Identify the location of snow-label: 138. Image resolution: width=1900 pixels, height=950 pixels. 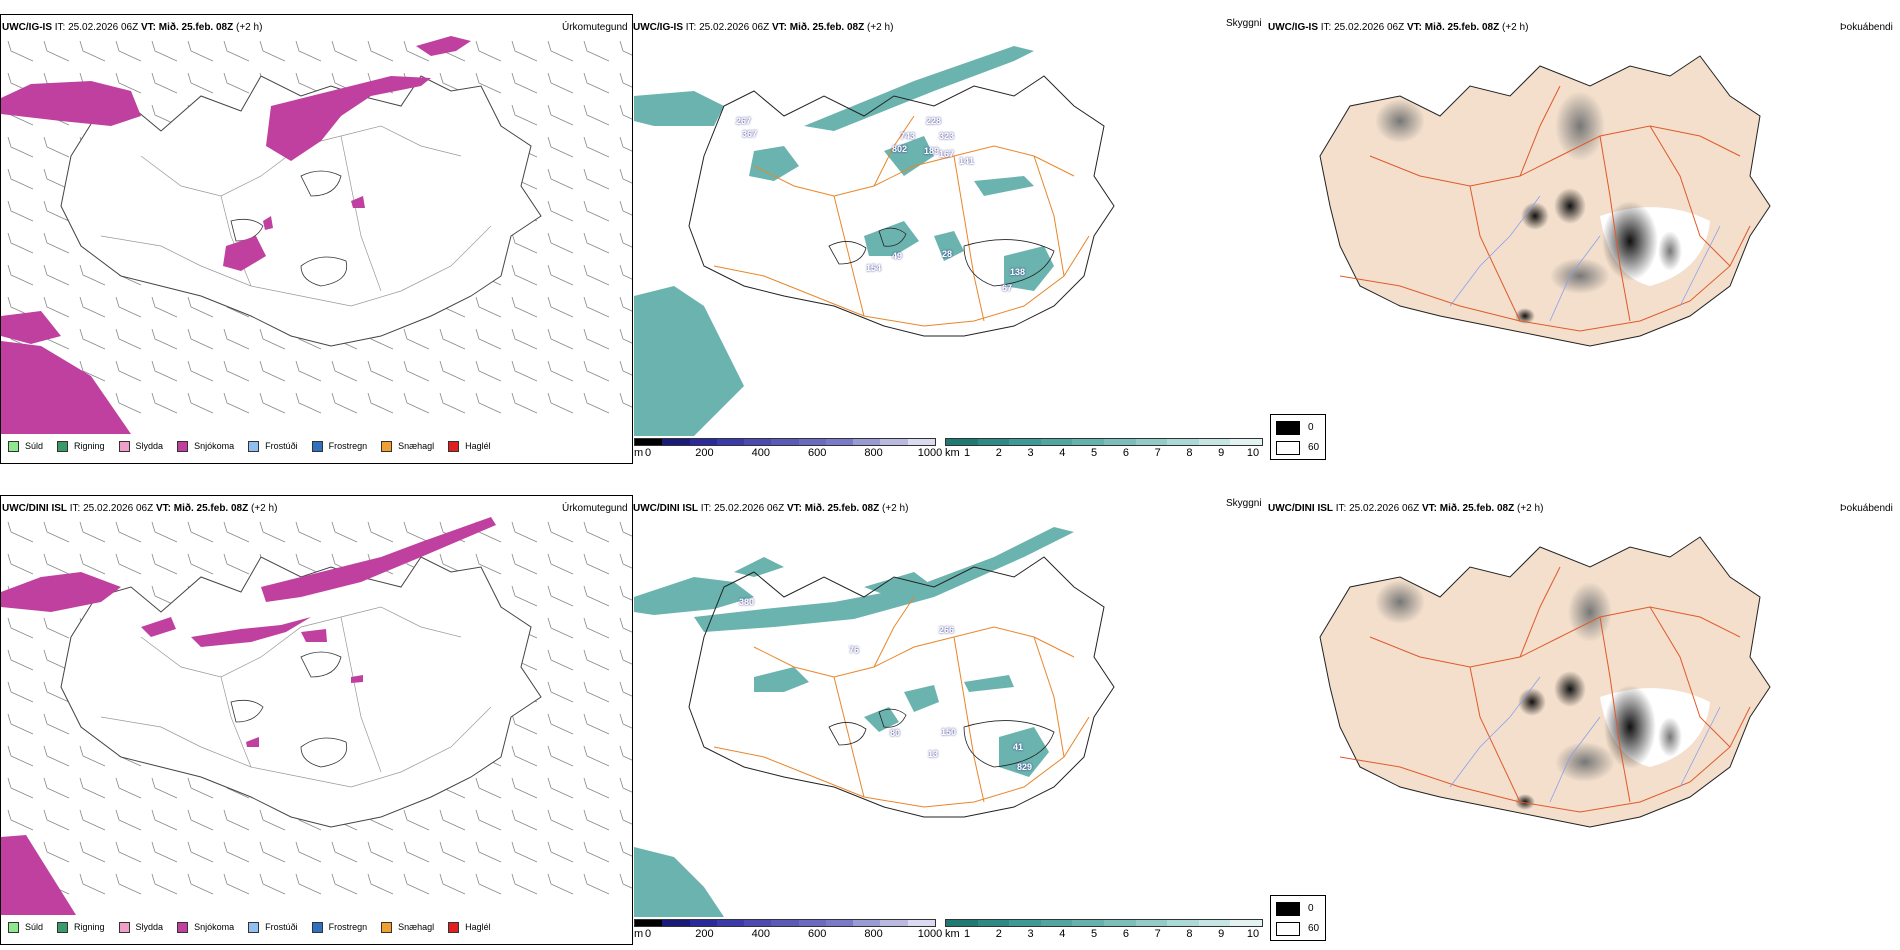
(1018, 272).